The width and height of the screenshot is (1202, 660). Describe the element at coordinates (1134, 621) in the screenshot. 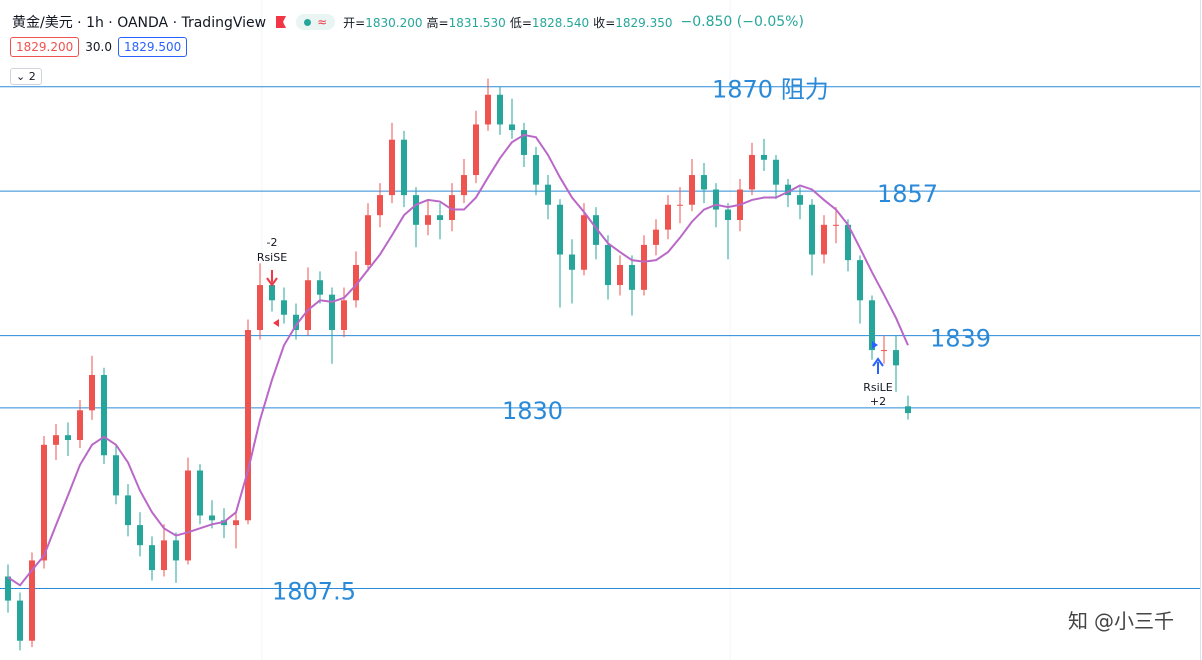

I see `watermark: @小三千` at that location.